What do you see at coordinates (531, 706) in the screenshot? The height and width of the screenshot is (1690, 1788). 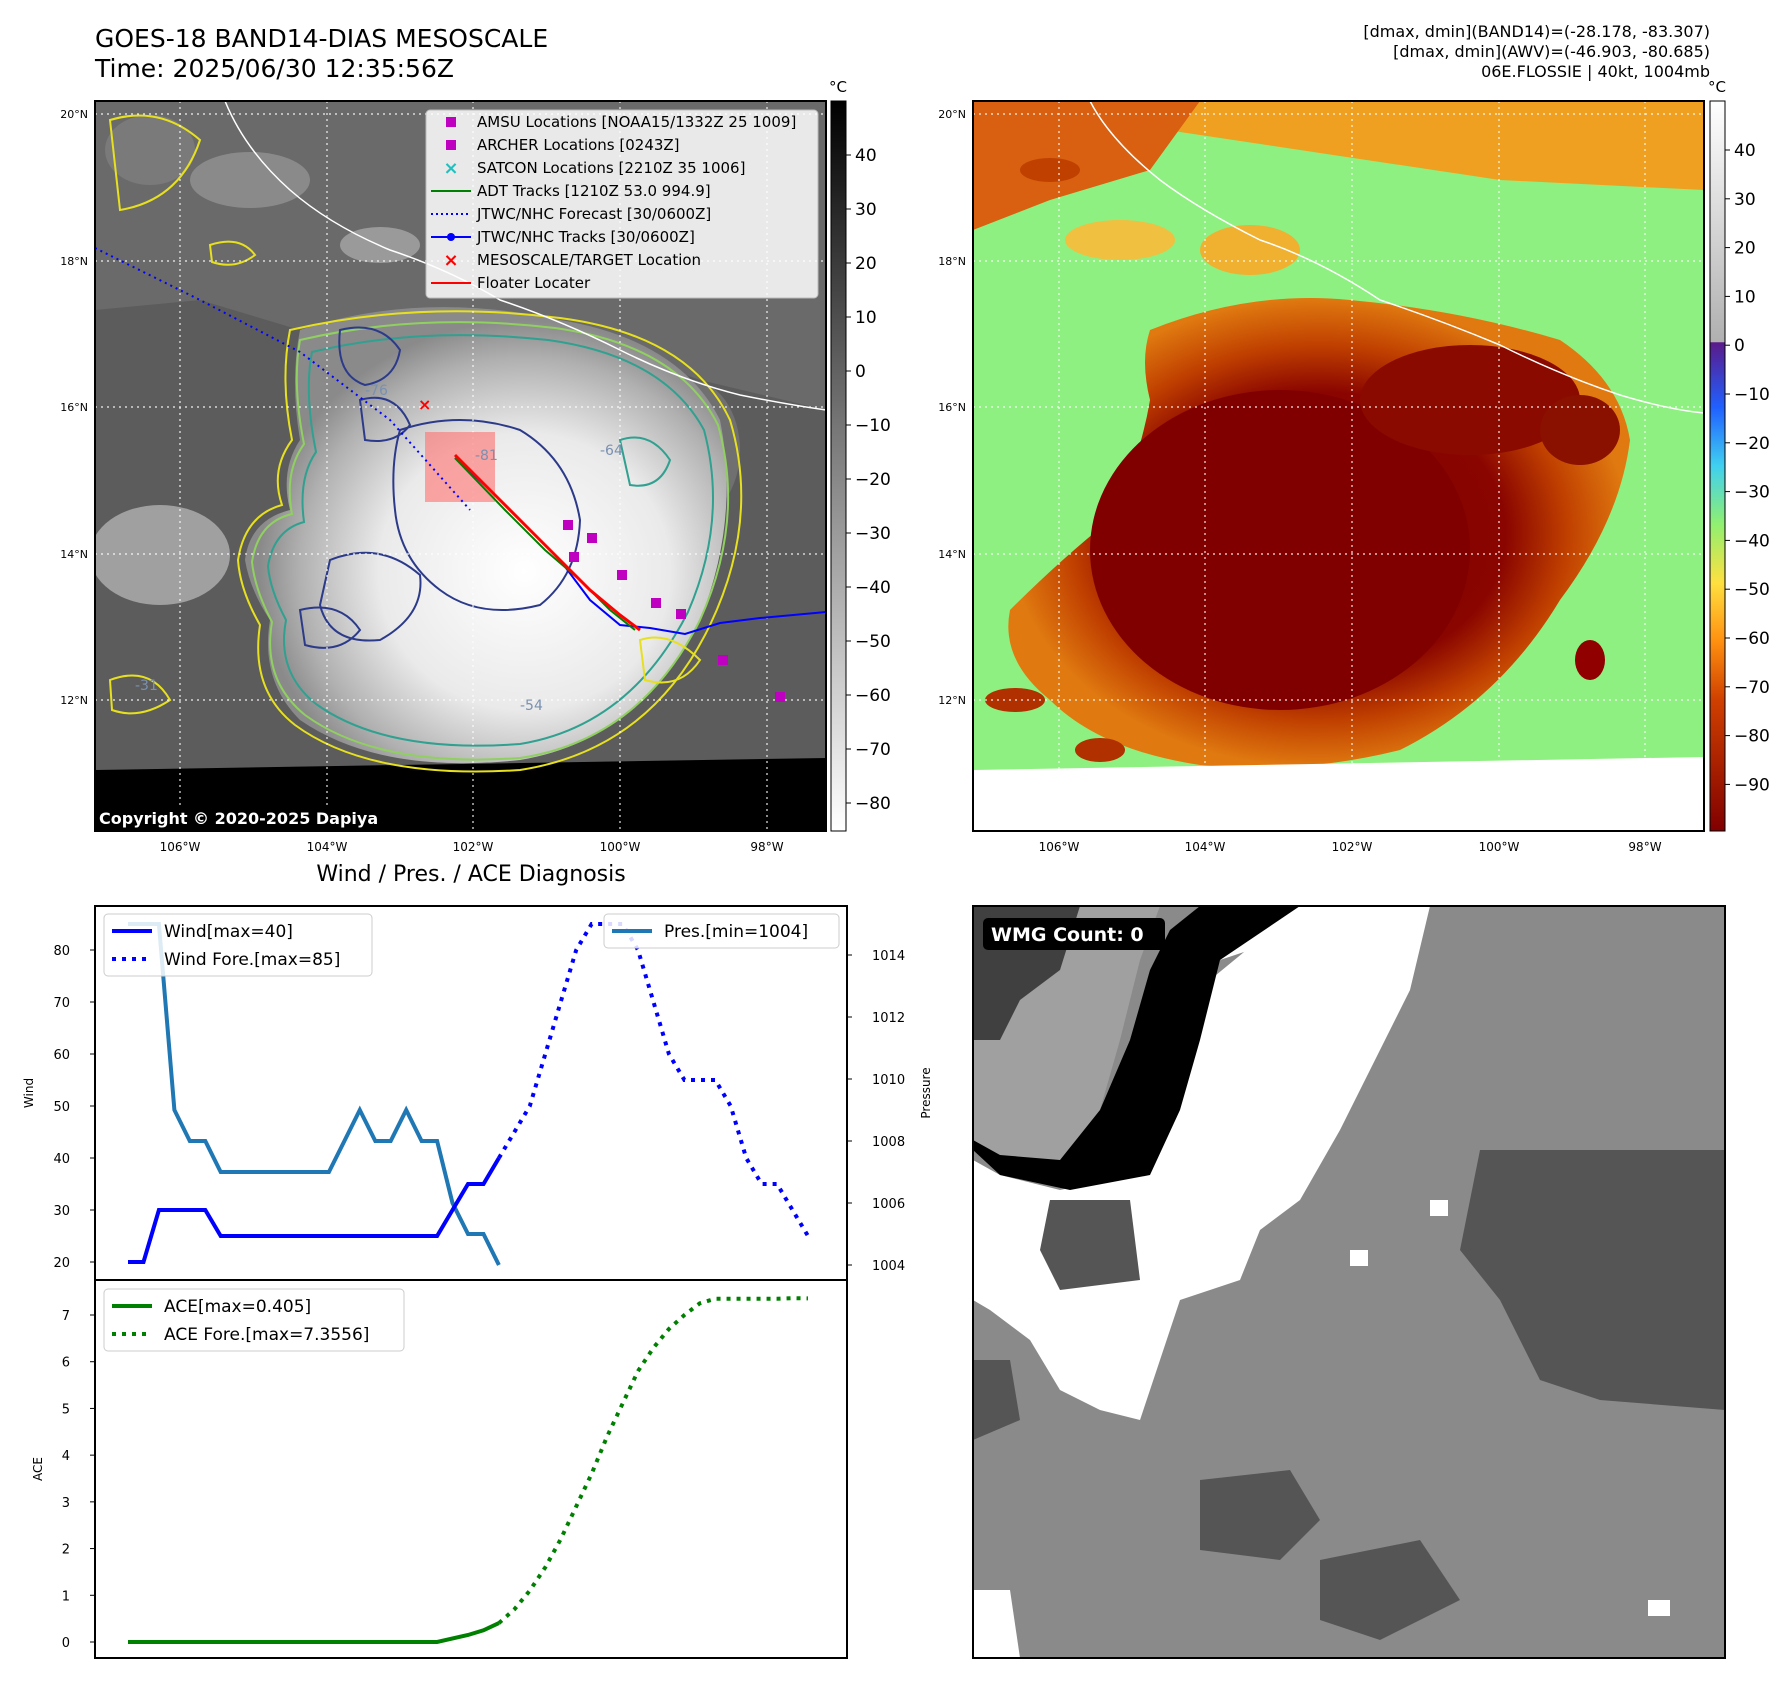 I see `contour-label: -54` at bounding box center [531, 706].